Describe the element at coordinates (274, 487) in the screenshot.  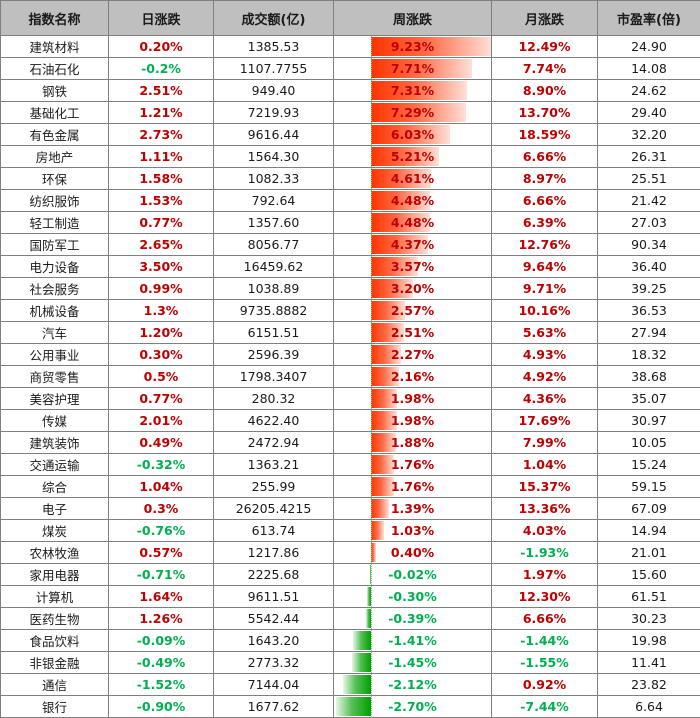
I see `cell-volume: 255.99` at that location.